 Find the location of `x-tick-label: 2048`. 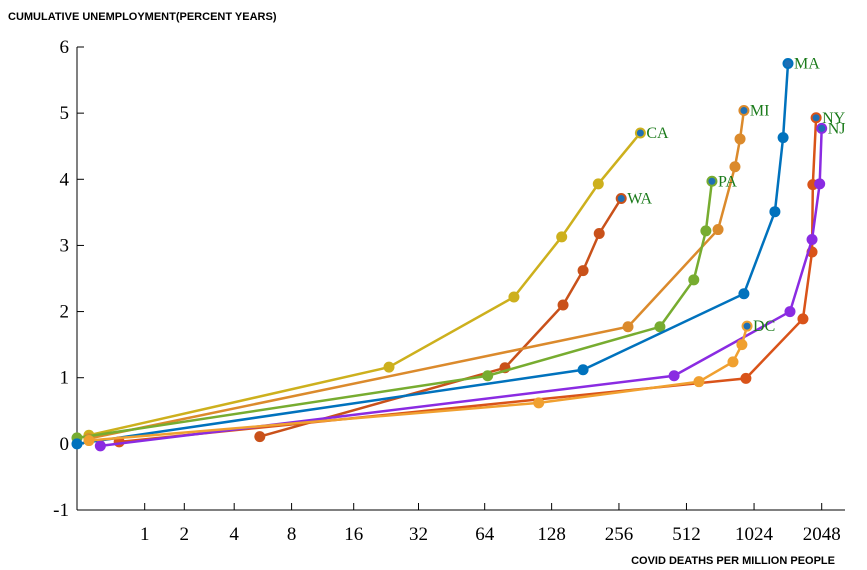

x-tick-label: 2048 is located at coordinates (822, 534).